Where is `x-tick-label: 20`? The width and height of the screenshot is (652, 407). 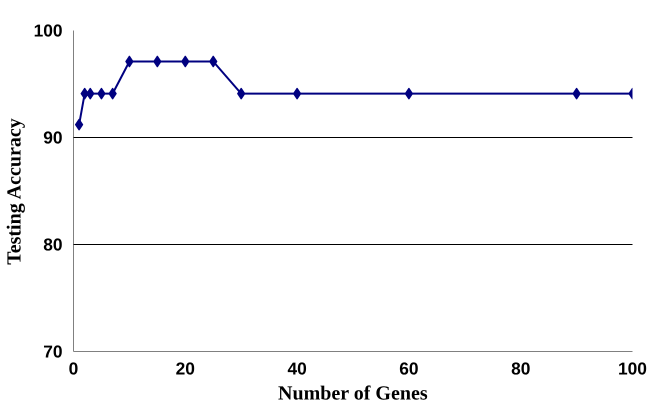
x-tick-label: 20 is located at coordinates (185, 368).